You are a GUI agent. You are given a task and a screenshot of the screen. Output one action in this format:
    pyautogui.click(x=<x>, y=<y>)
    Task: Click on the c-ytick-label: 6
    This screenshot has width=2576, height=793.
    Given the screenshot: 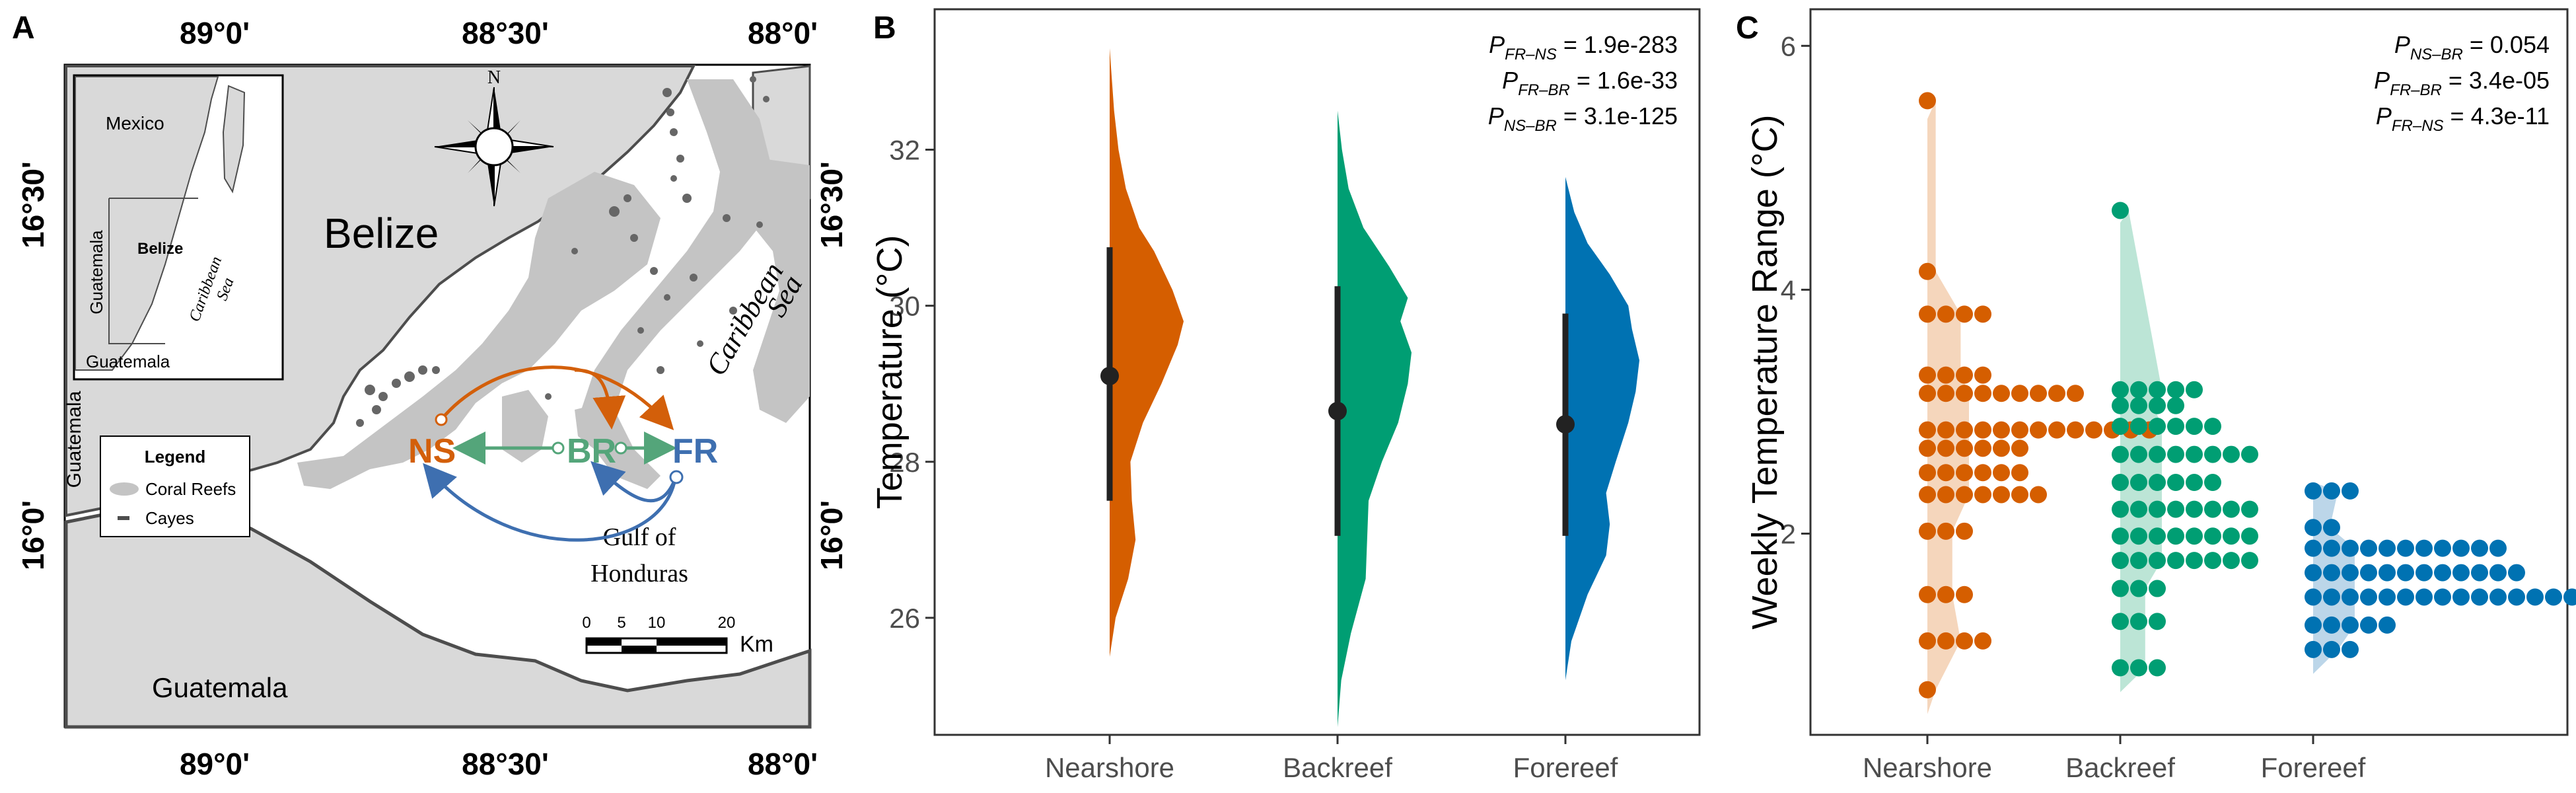 What is the action you would take?
    pyautogui.click(x=1789, y=45)
    